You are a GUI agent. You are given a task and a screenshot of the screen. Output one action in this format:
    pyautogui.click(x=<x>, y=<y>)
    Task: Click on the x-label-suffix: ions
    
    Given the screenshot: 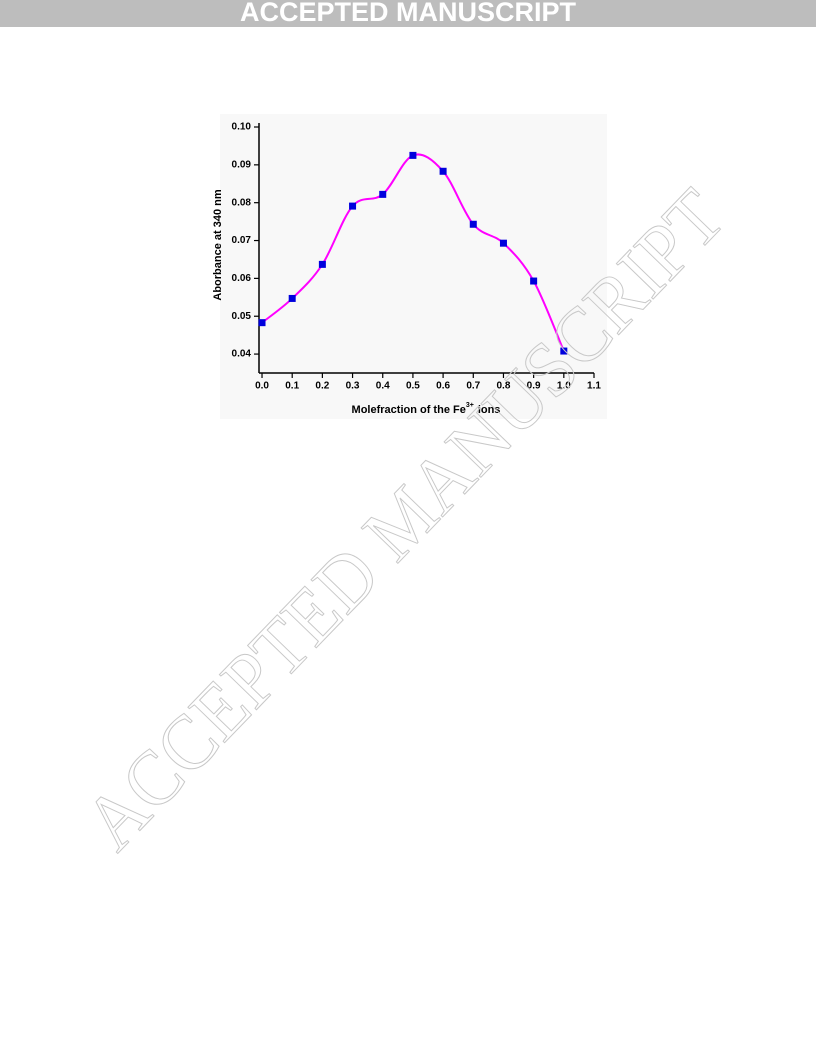 What is the action you would take?
    pyautogui.click(x=489, y=410)
    